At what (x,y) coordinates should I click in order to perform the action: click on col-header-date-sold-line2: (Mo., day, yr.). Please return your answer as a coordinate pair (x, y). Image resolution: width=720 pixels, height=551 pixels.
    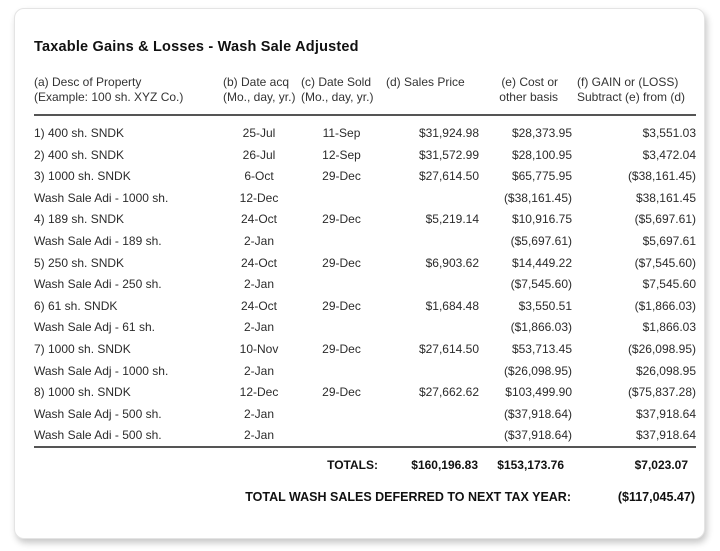
    Looking at the image, I should click on (337, 97).